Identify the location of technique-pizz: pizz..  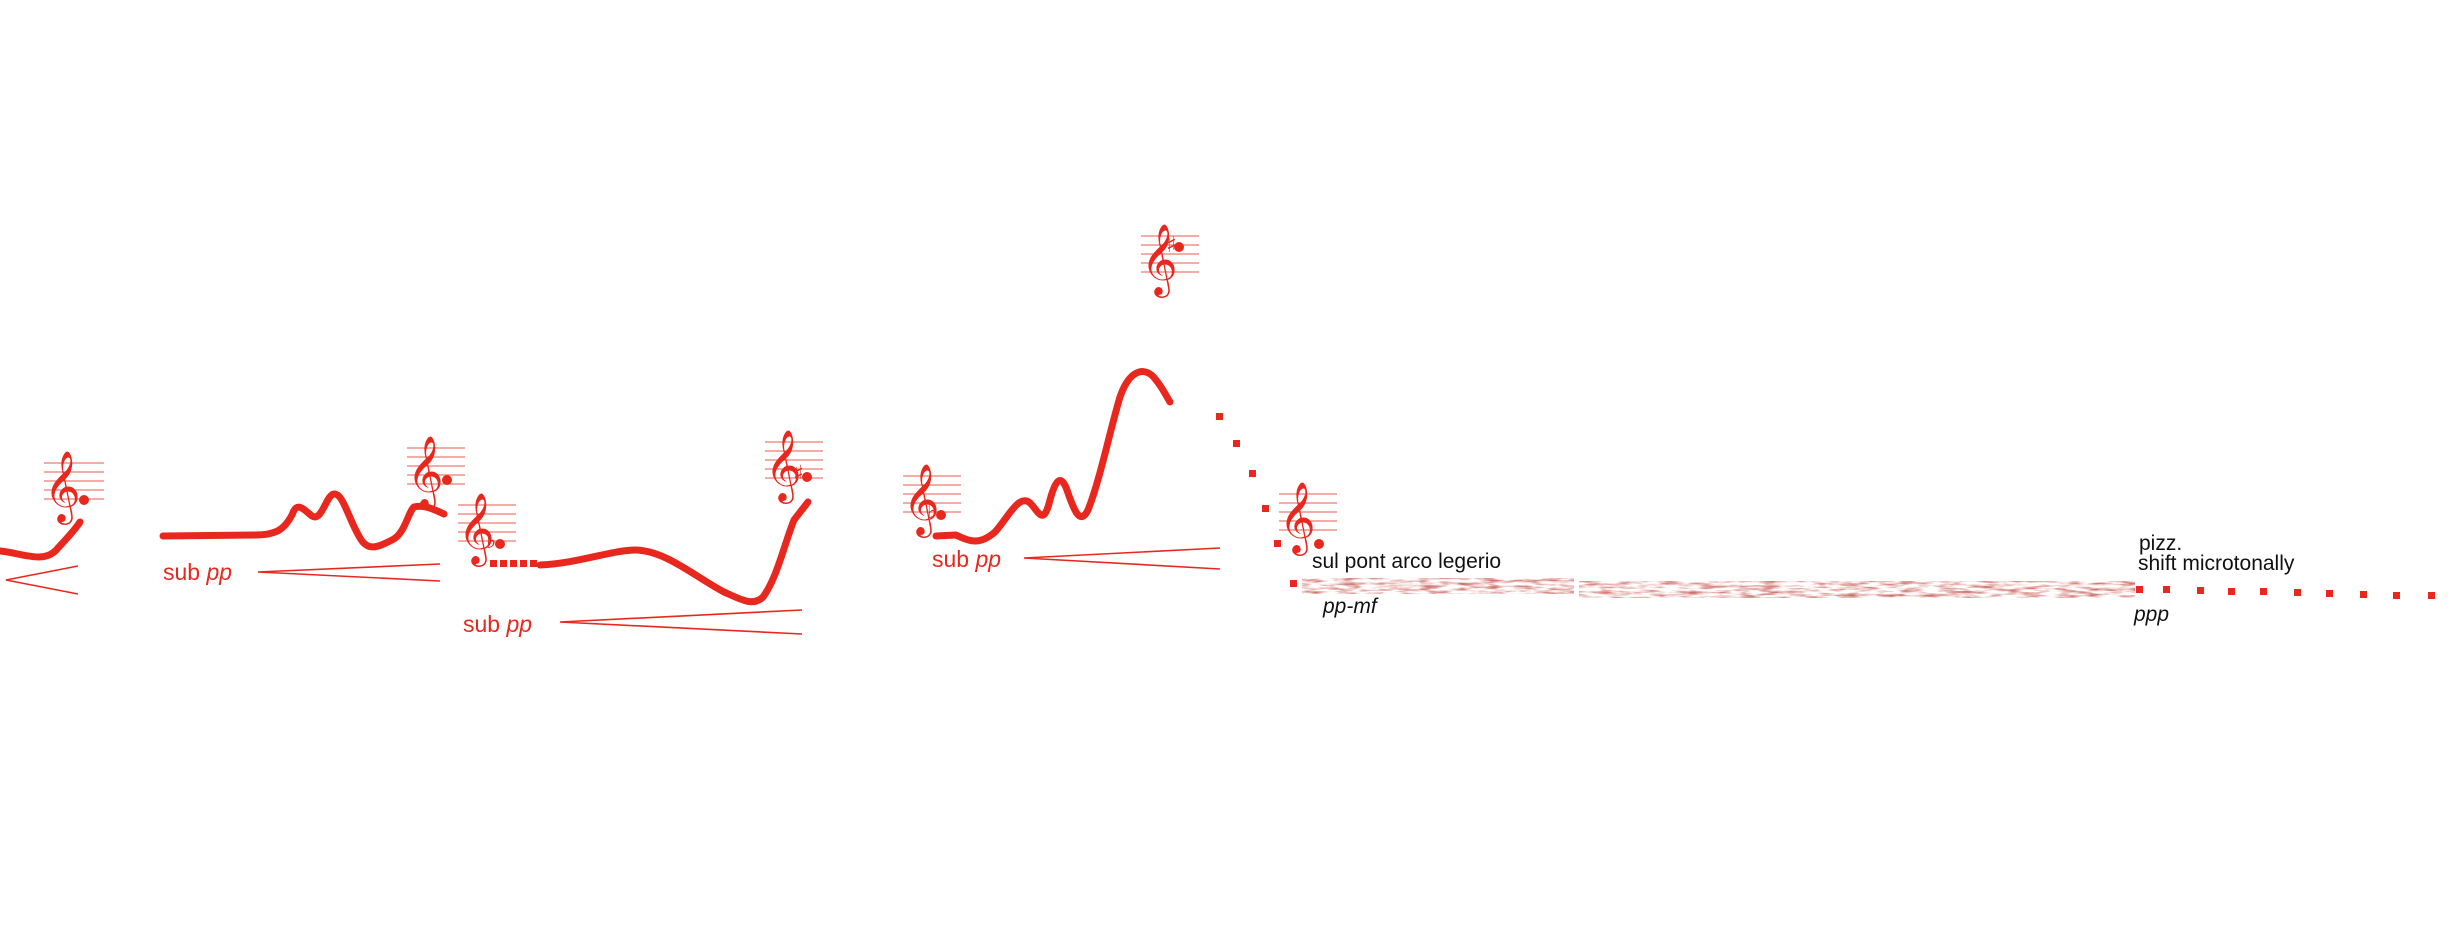
(2160, 543).